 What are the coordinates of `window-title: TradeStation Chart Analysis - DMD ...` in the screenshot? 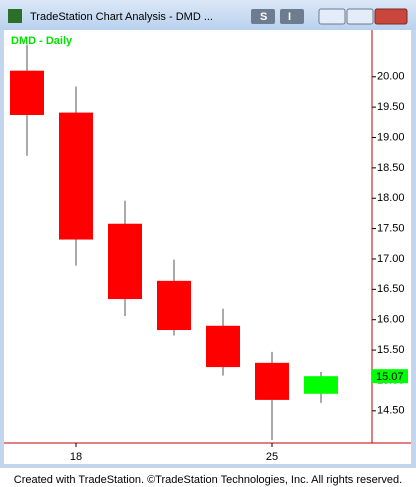 It's located at (121, 17).